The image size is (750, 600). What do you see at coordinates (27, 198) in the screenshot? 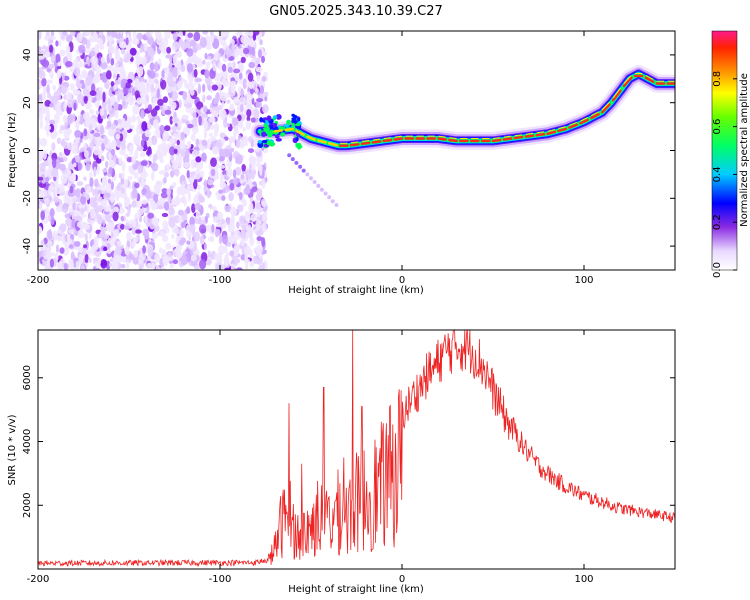
I see `spectrogram-ytick-label-1: -20` at bounding box center [27, 198].